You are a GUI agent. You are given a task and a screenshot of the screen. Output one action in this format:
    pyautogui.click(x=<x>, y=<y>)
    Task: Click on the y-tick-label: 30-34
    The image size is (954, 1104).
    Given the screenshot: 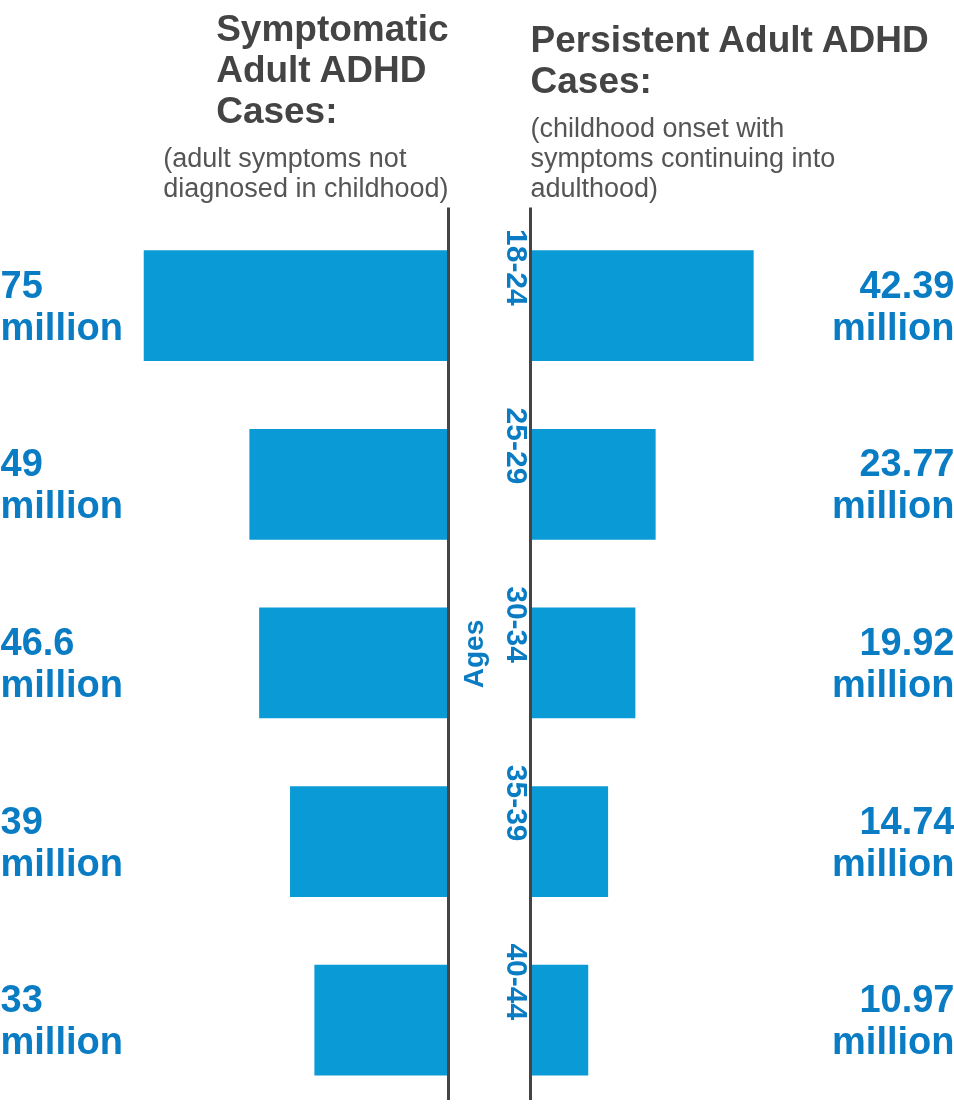 What is the action you would take?
    pyautogui.click(x=517, y=625)
    